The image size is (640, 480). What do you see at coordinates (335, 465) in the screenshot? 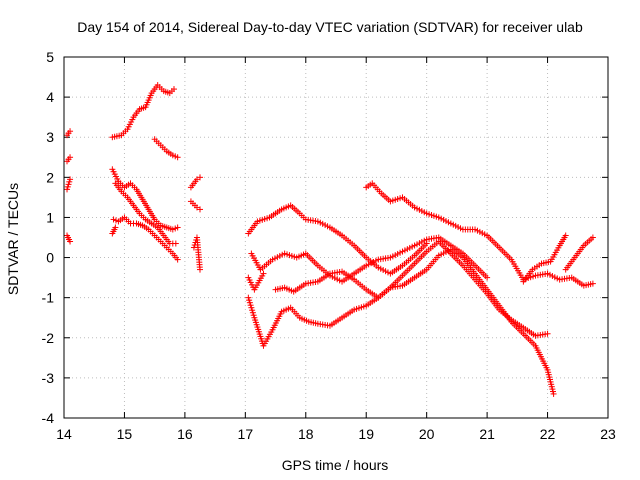
I see `x-axis-label: GPS time / hours` at bounding box center [335, 465].